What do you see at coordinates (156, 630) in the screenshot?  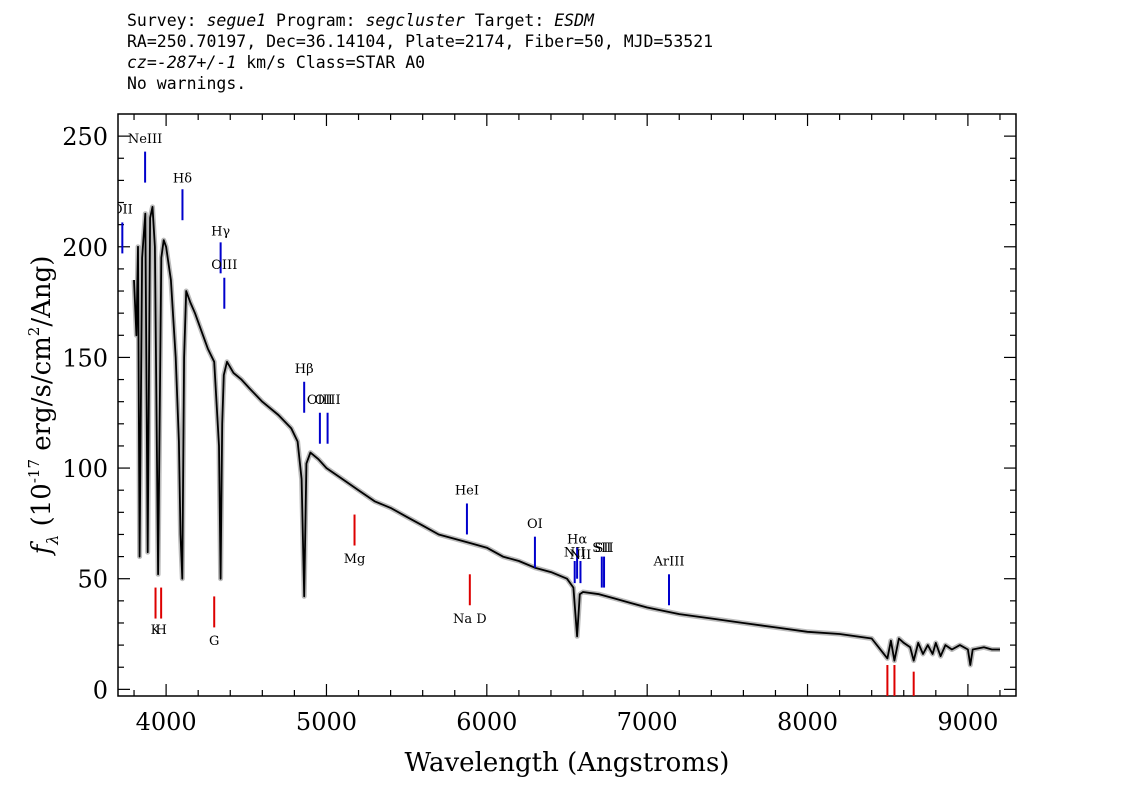 I see `absorption-line-label: K` at bounding box center [156, 630].